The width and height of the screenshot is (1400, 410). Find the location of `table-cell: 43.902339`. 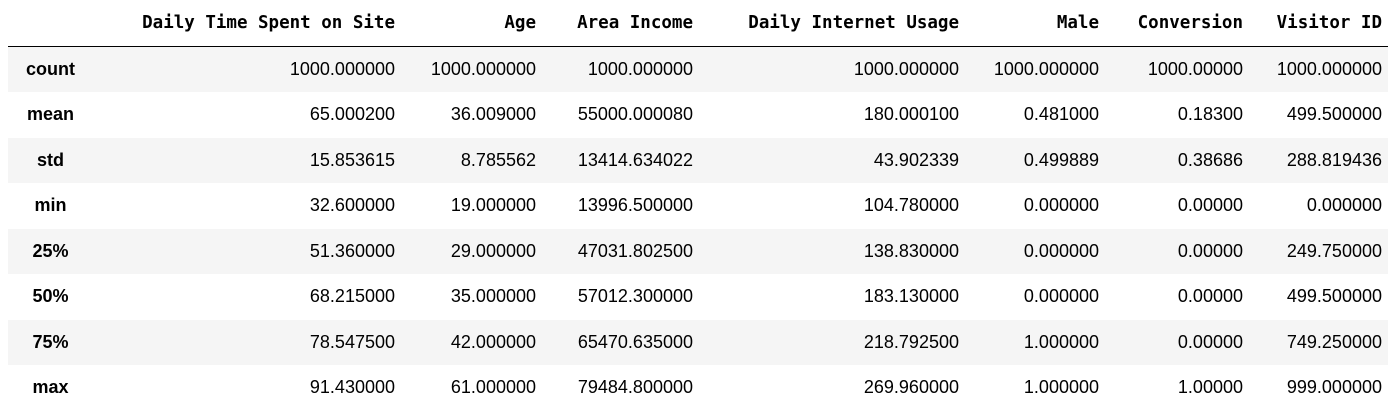

table-cell: 43.902339 is located at coordinates (832, 160).